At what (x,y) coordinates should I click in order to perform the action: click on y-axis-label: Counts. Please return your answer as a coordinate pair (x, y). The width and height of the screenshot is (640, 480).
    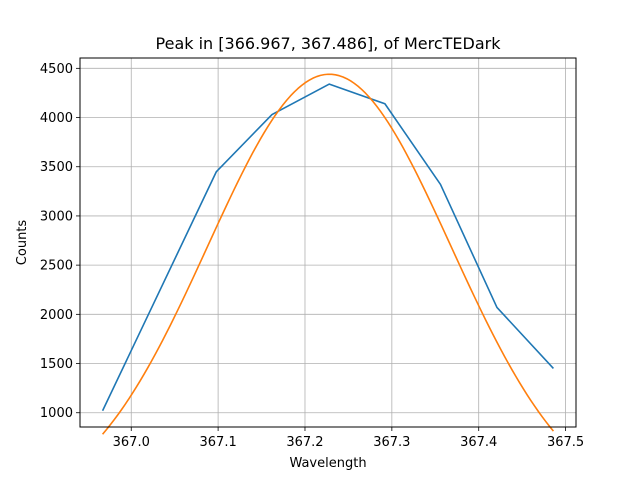
    Looking at the image, I should click on (22, 243).